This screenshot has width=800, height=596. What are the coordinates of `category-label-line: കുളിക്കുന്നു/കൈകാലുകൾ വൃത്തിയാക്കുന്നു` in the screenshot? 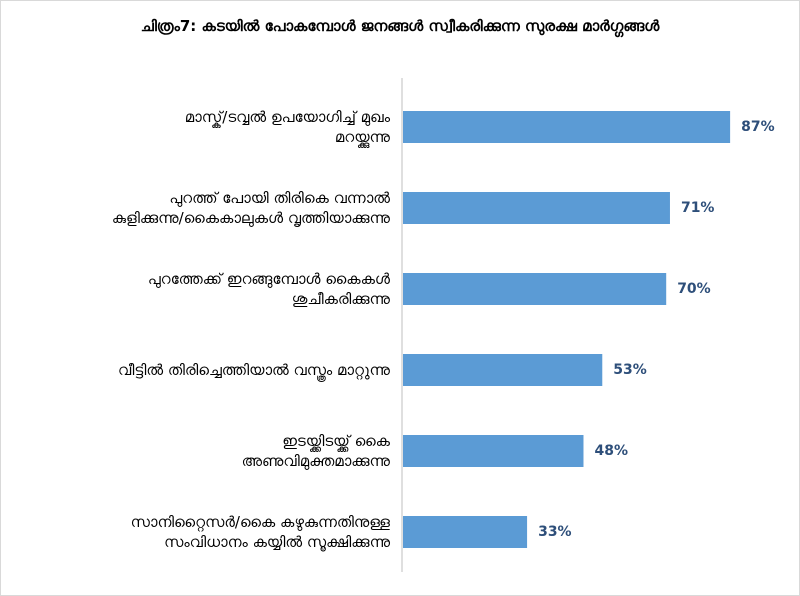 It's located at (250, 218).